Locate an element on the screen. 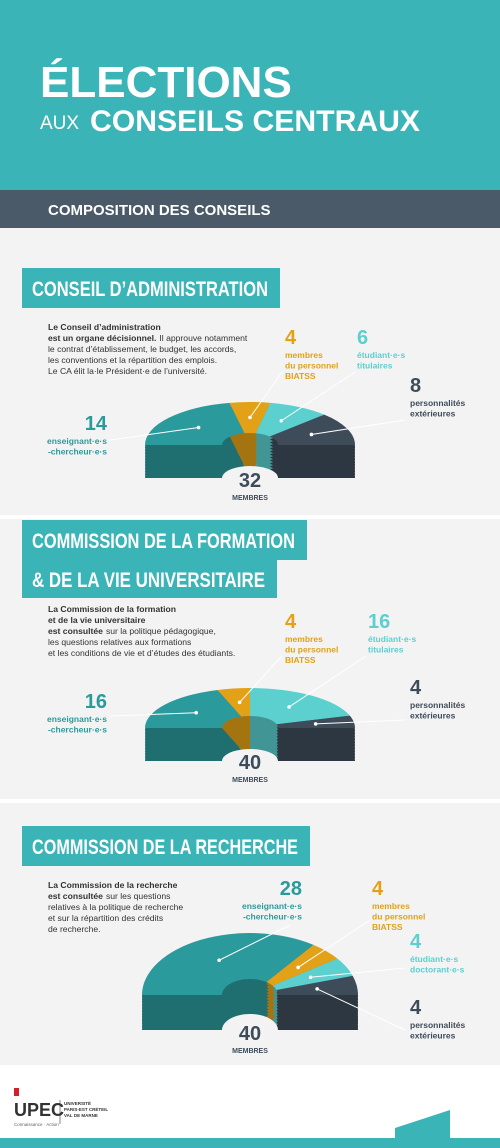  description-bold: La Commission de la recherche is located at coordinates (113, 885).